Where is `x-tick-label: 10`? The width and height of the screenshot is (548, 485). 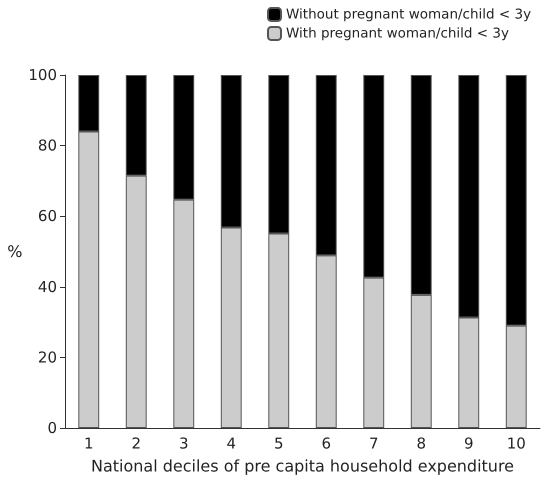 x-tick-label: 10 is located at coordinates (516, 443).